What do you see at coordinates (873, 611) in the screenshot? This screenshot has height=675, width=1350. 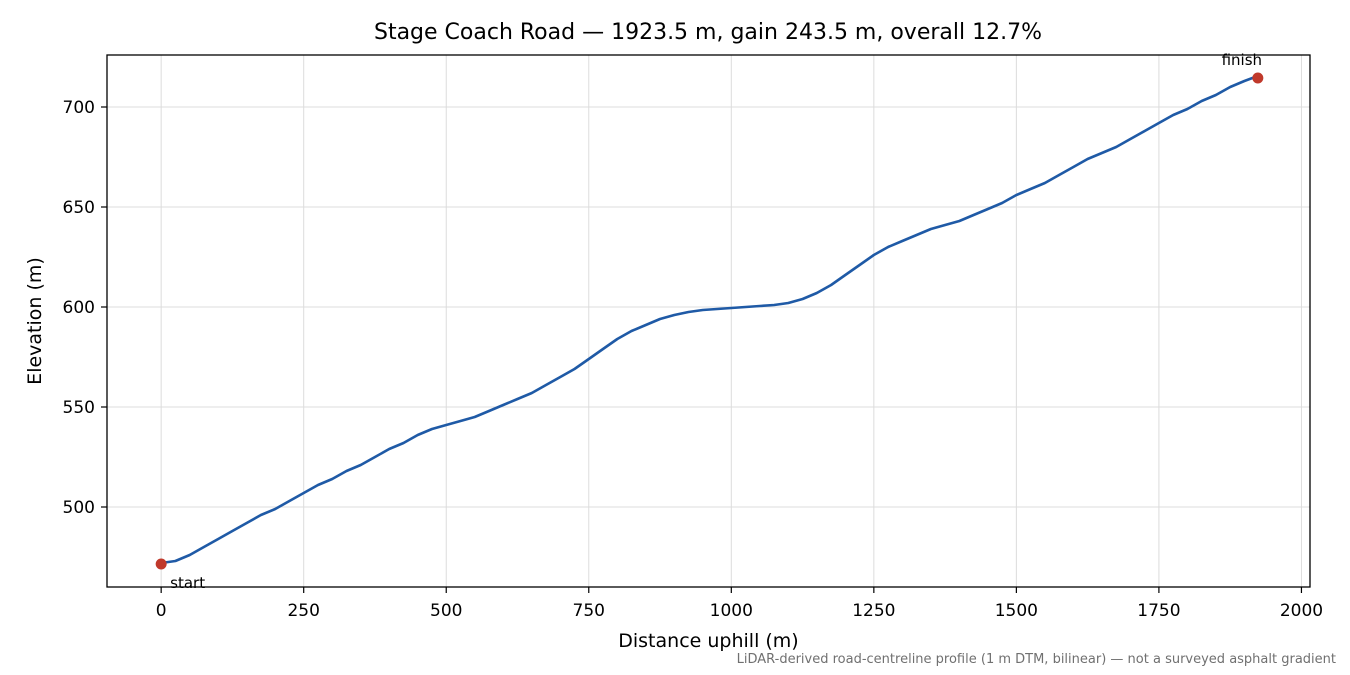 I see `x-tick-label: 1250` at bounding box center [873, 611].